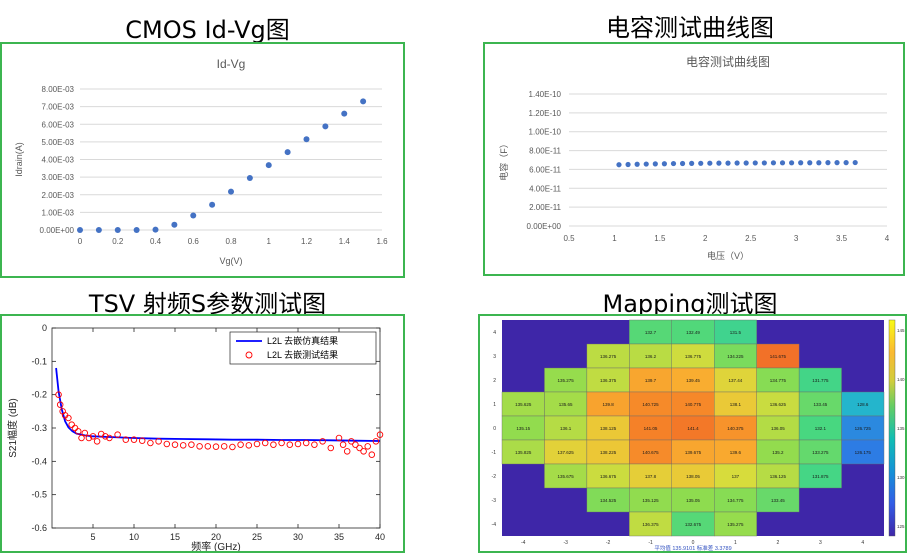  What do you see at coordinates (820, 404) in the screenshot?
I see `map-cell-value: 133.45` at bounding box center [820, 404].